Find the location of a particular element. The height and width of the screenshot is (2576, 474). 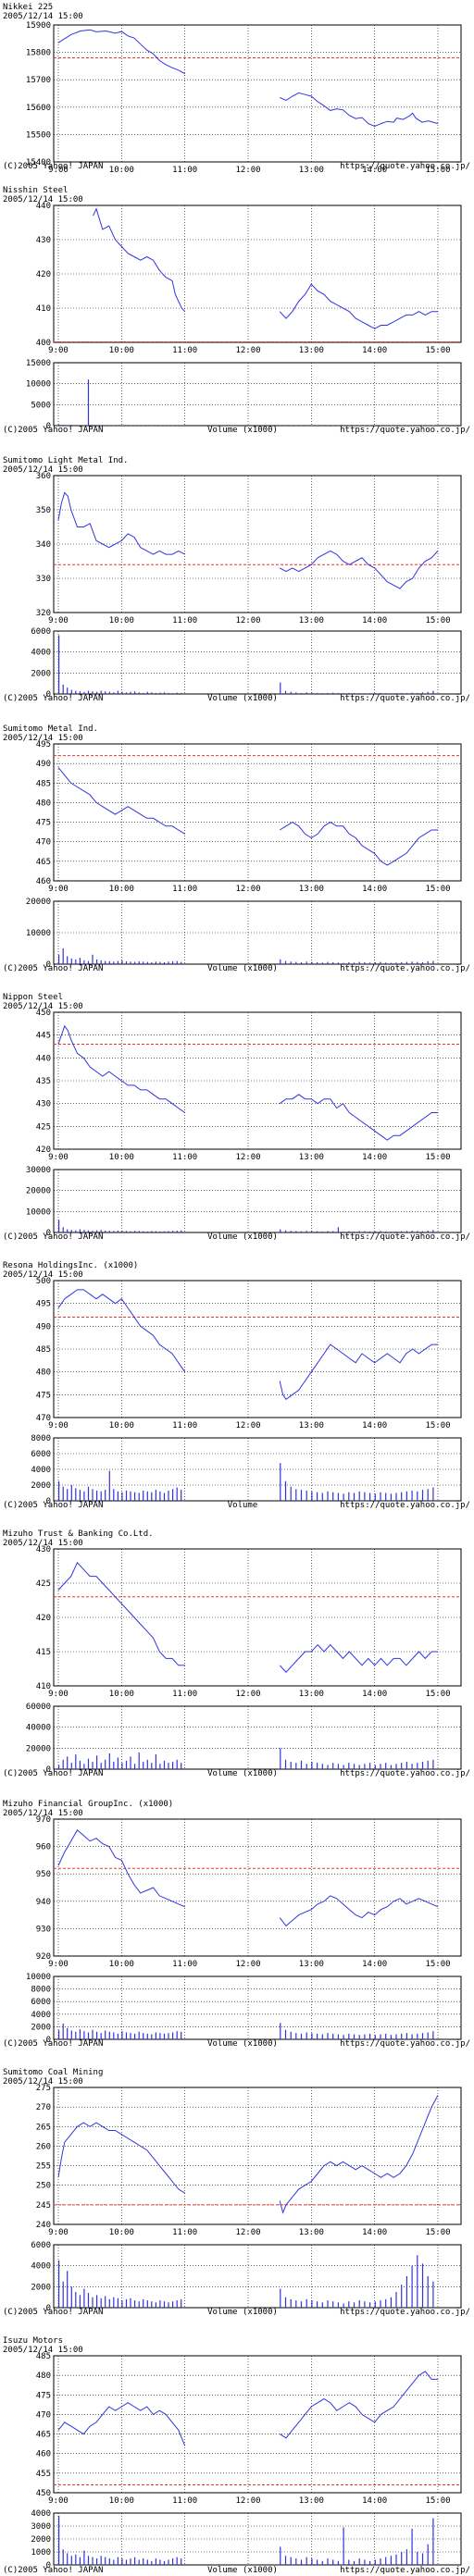

volume-y-tick-label: 0 is located at coordinates (48, 2309).